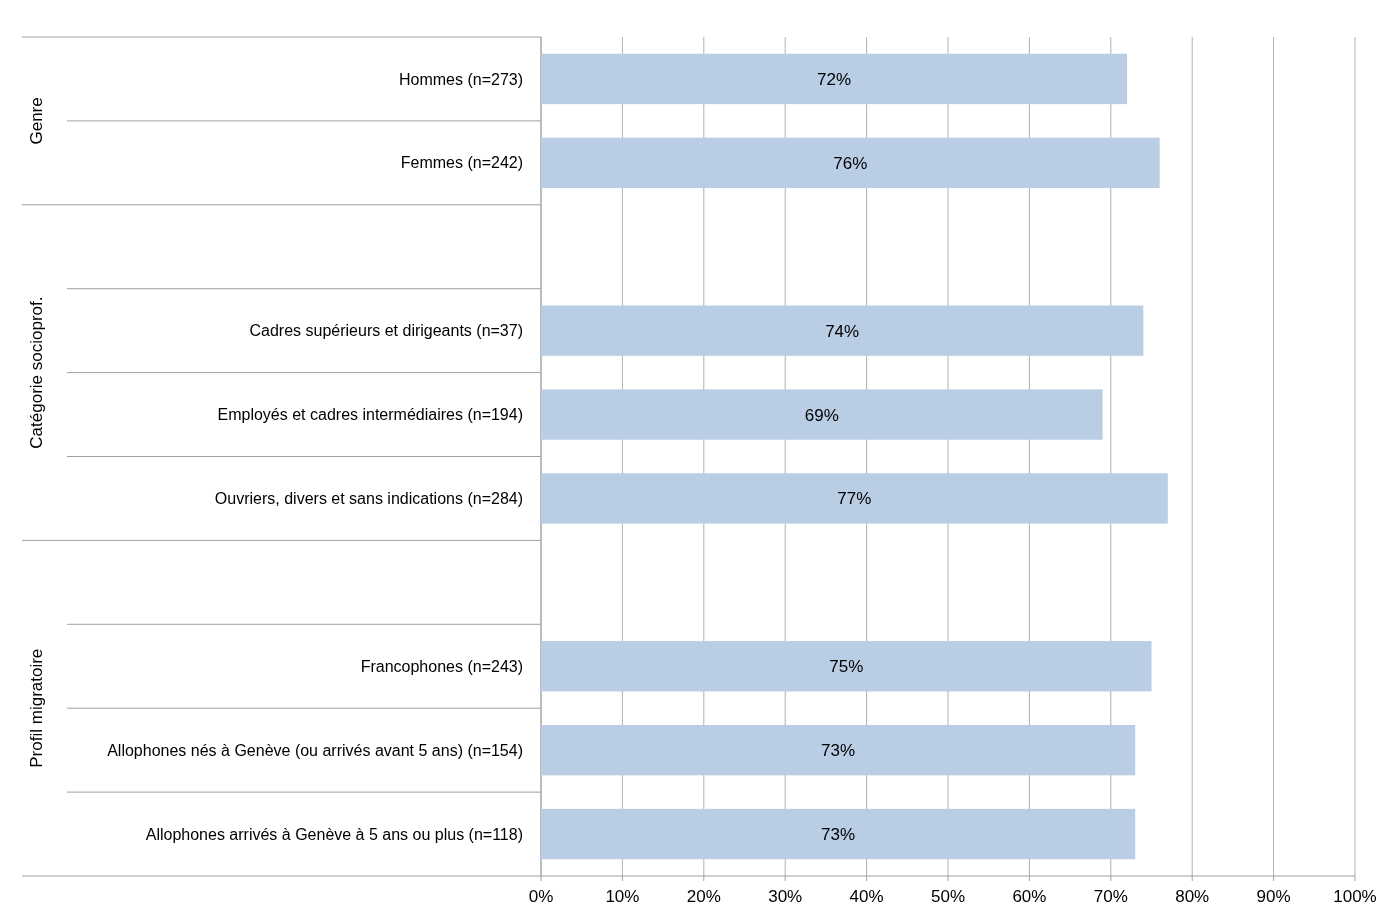 Image resolution: width=1400 pixels, height=923 pixels. Describe the element at coordinates (441, 666) in the screenshot. I see `y-tick-label: Francophones (n=243)` at that location.